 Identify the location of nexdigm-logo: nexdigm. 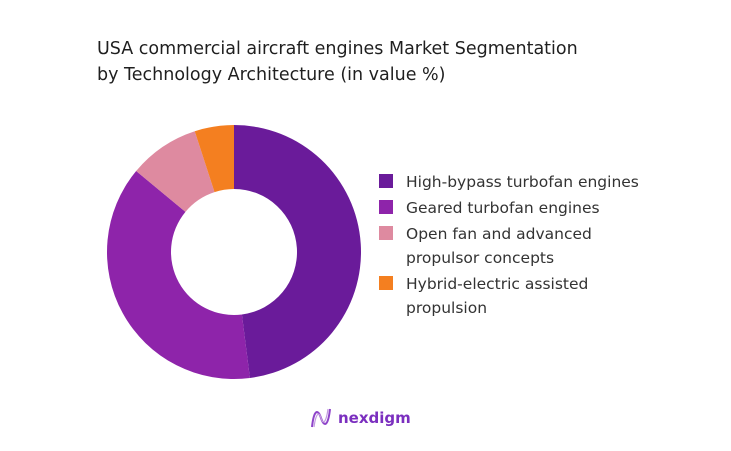
(360, 418).